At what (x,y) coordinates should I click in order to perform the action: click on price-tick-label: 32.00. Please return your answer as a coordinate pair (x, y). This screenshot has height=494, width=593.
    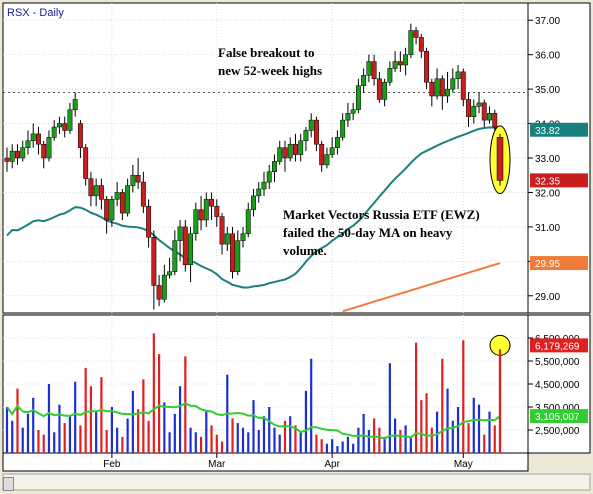
    Looking at the image, I should click on (547, 193).